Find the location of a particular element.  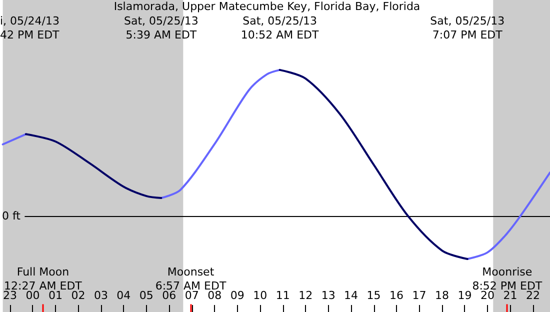

x-tick-label: 20 is located at coordinates (487, 295).